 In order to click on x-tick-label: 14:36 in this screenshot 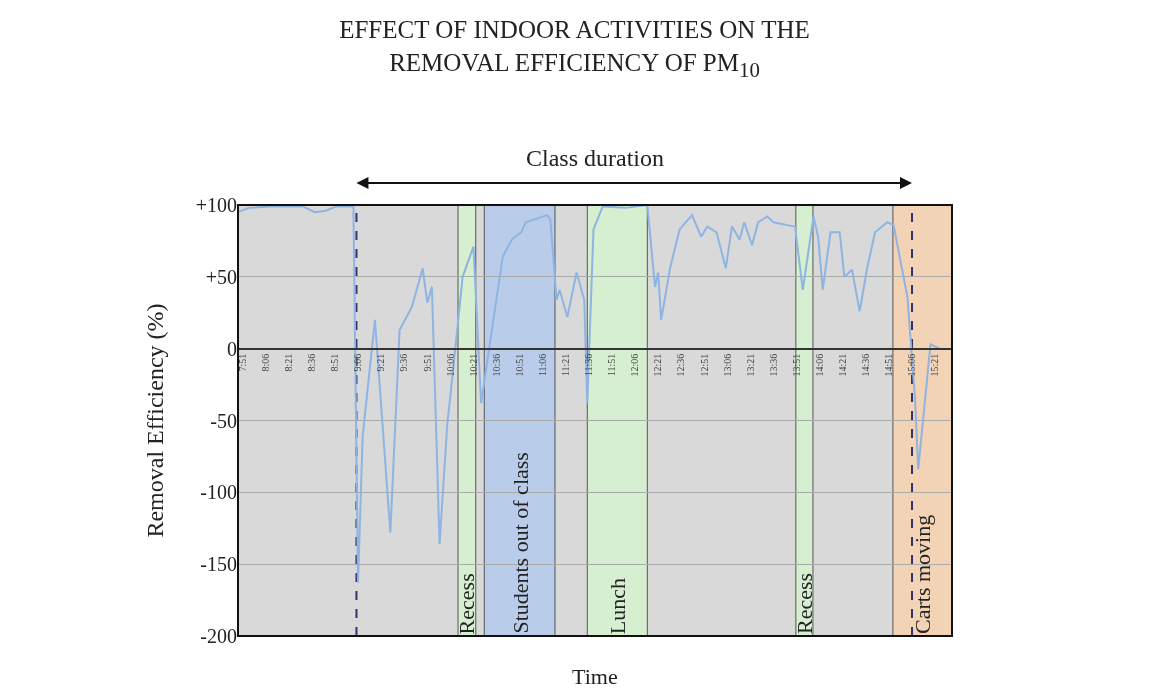, I will do `click(866, 365)`.